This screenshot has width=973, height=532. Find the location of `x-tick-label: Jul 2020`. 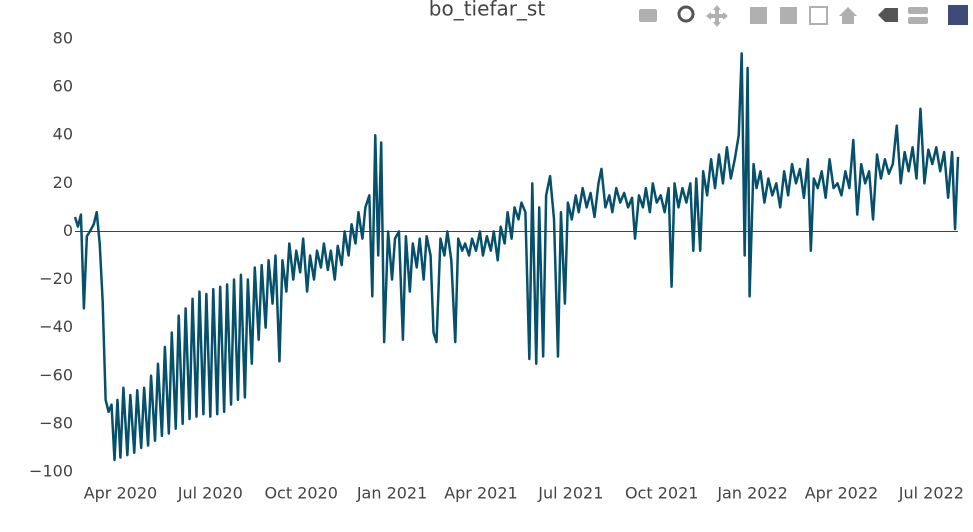

x-tick-label: Jul 2020 is located at coordinates (210, 493).